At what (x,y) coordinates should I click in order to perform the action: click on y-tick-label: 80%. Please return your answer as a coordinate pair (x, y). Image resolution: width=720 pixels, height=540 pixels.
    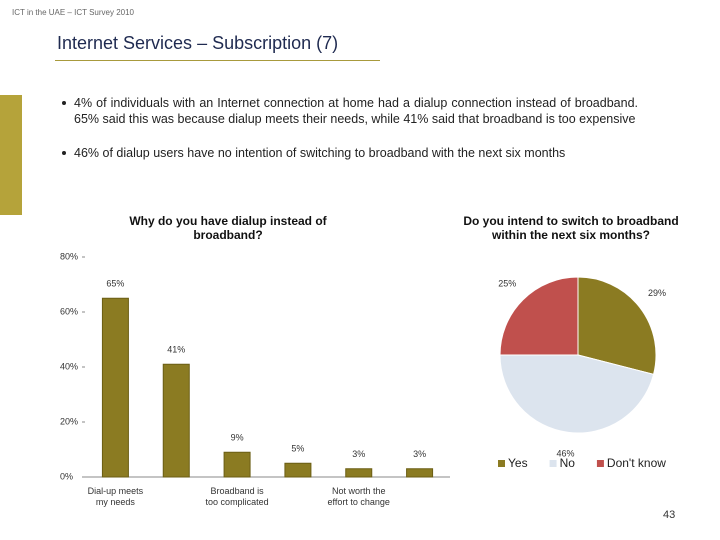
    Looking at the image, I should click on (69, 256).